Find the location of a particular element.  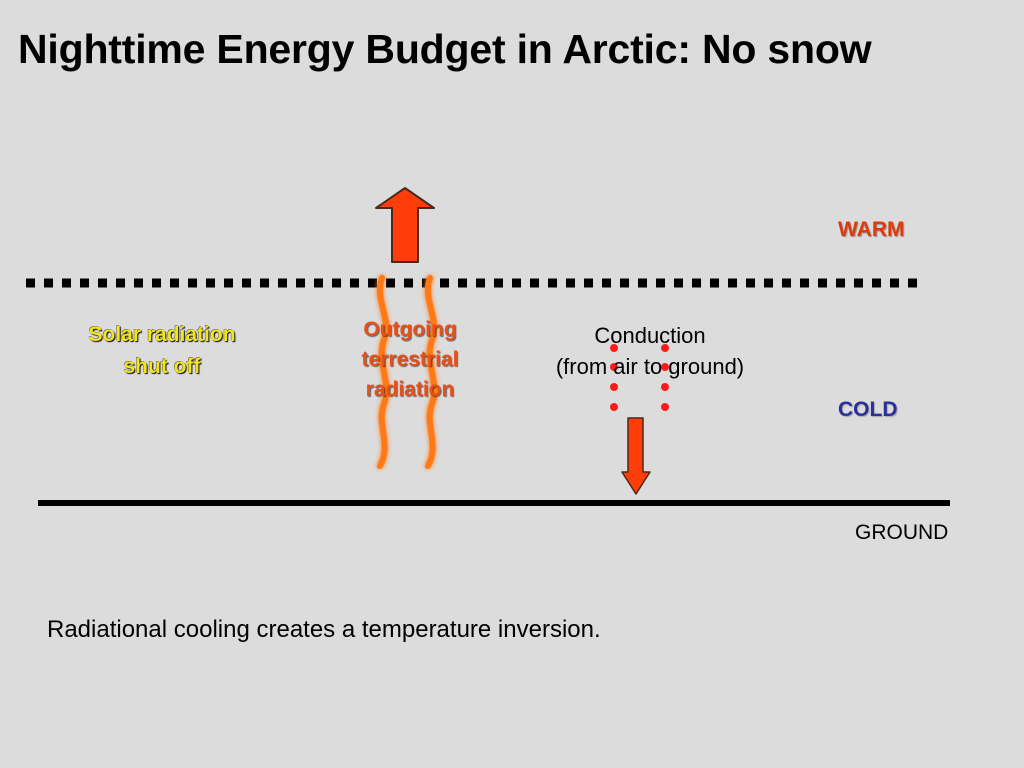

up-arrow-icon is located at coordinates (405, 225).